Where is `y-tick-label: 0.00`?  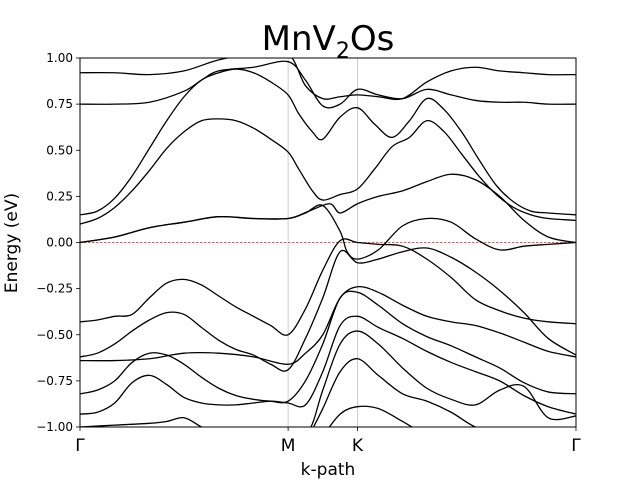
y-tick-label: 0.00 is located at coordinates (59, 243).